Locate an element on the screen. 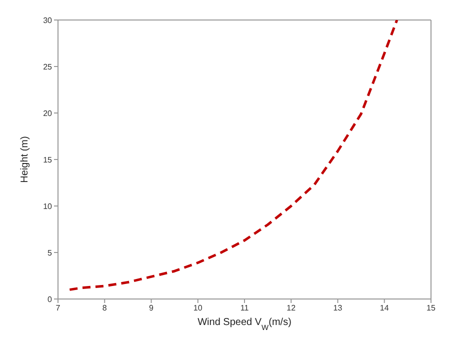  y-tick-label: 25 is located at coordinates (48, 67).